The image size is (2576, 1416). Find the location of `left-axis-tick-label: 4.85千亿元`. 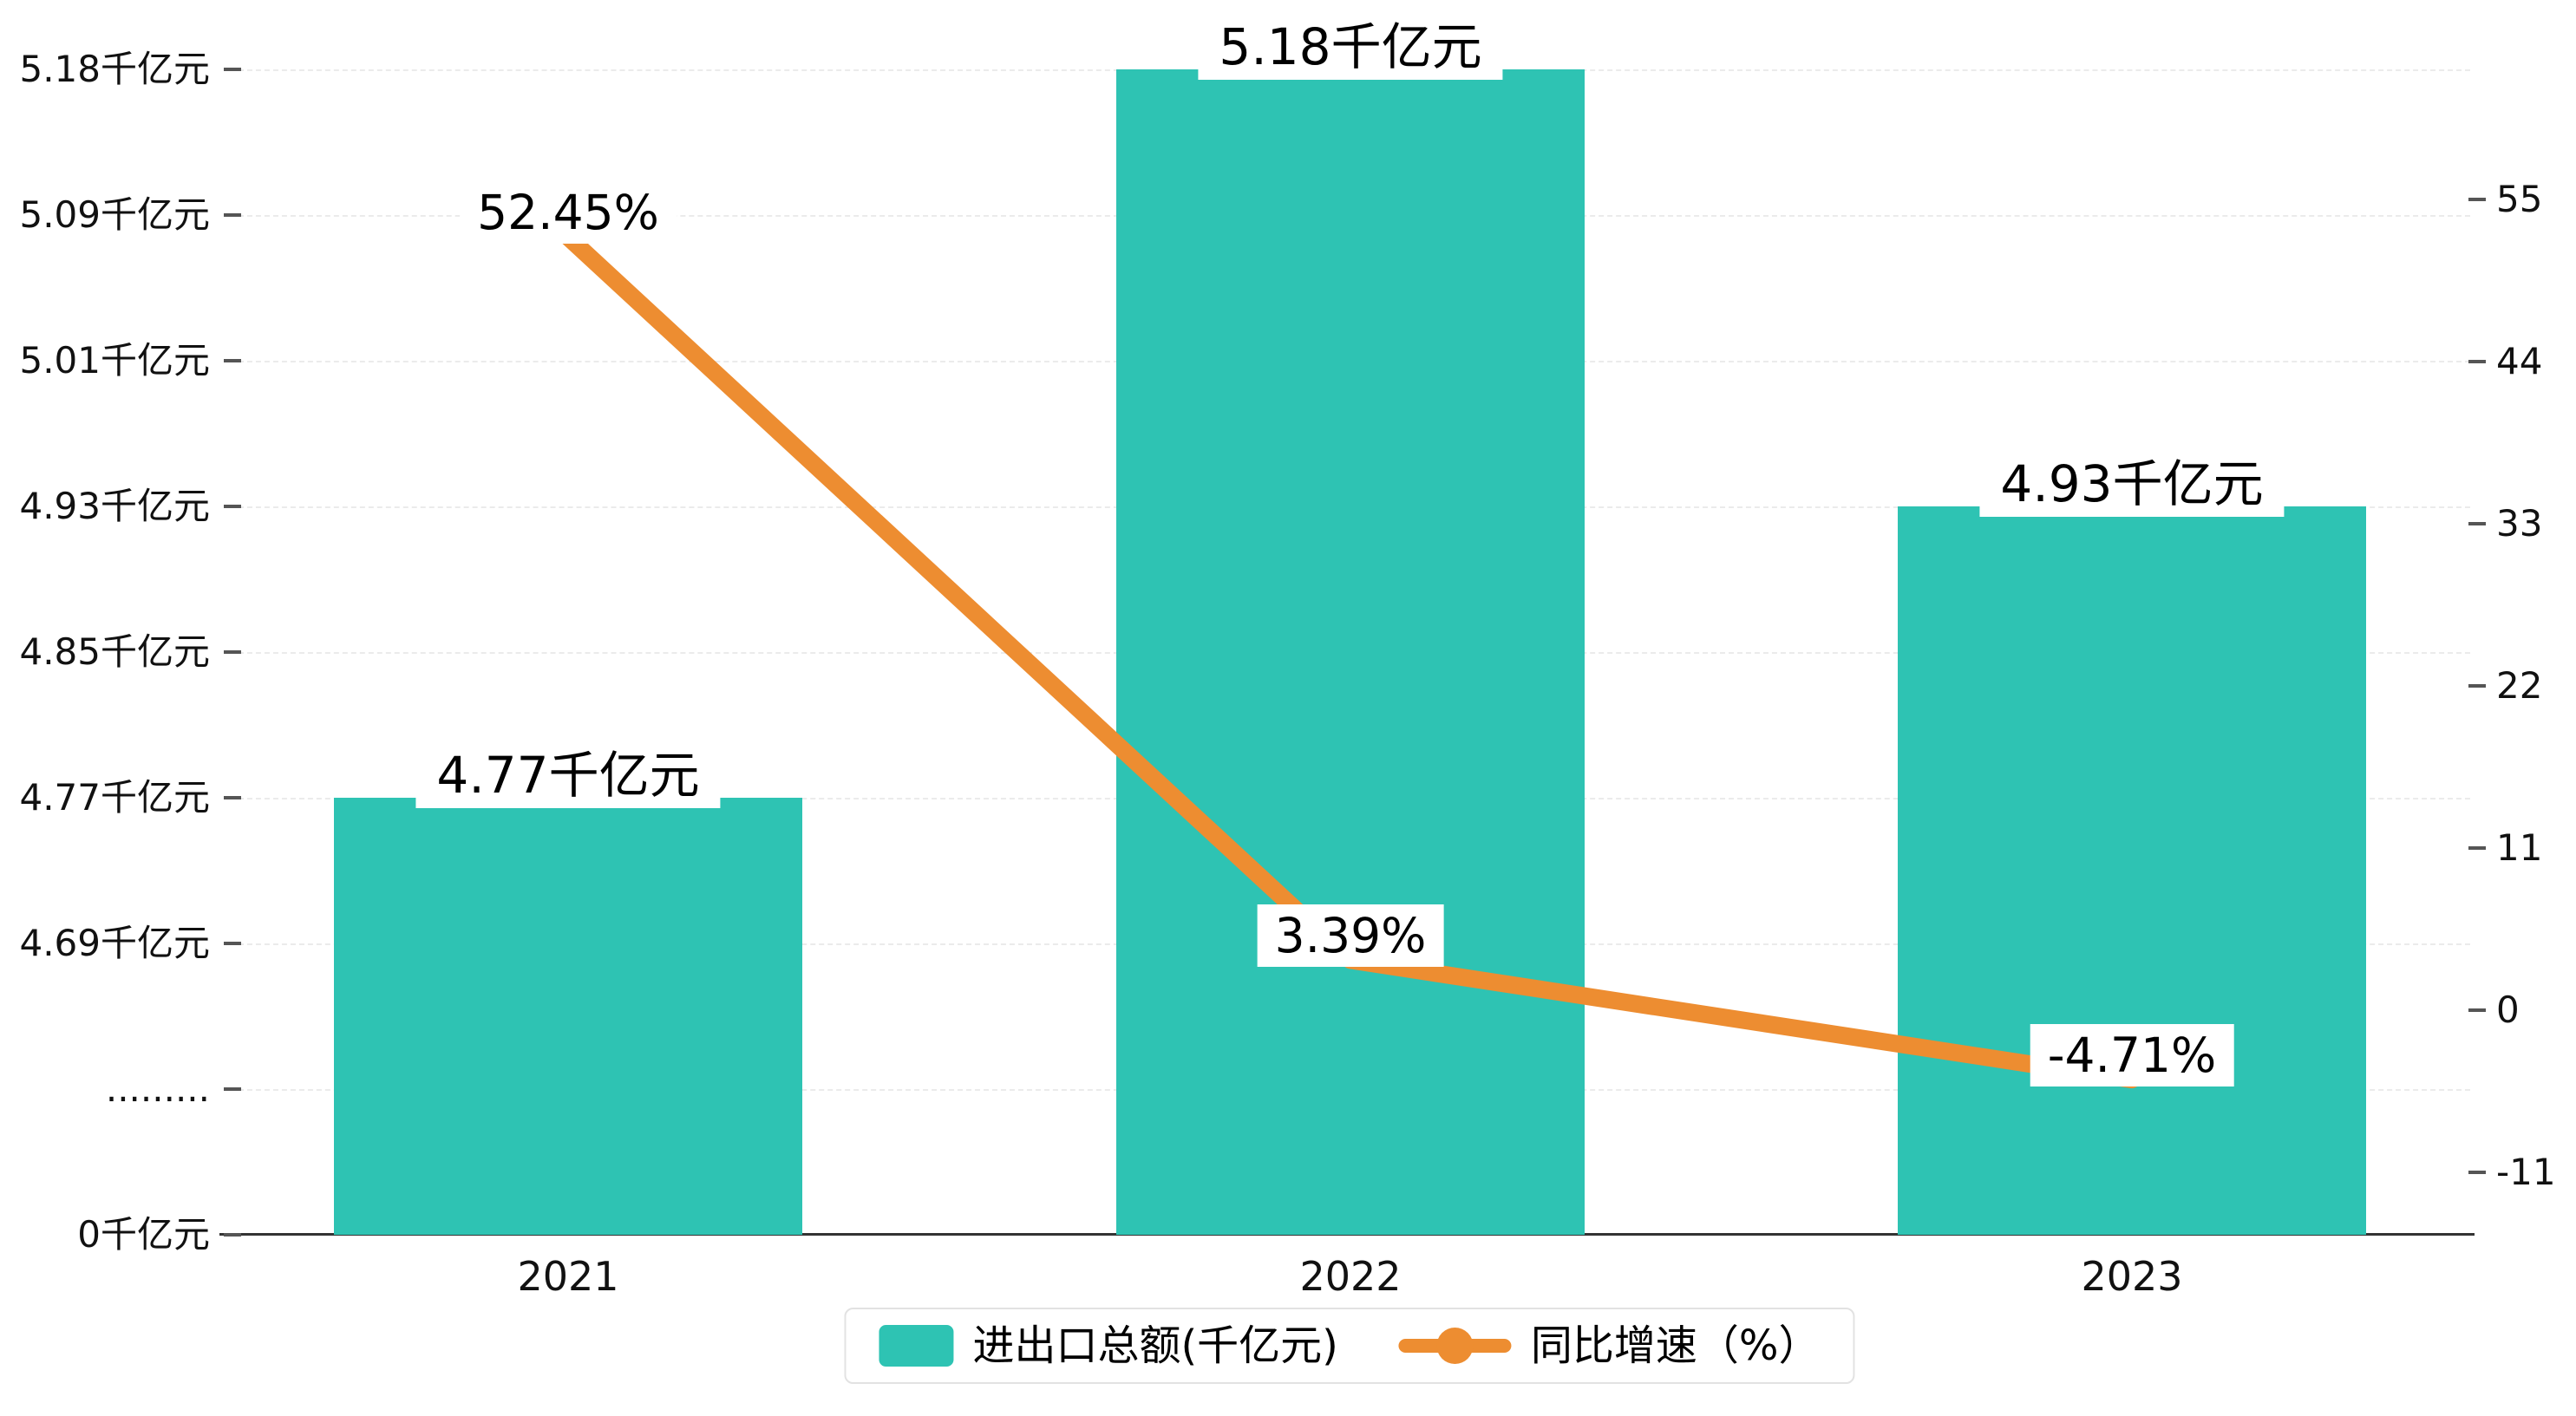

left-axis-tick-label: 4.85千亿元 is located at coordinates (114, 652).